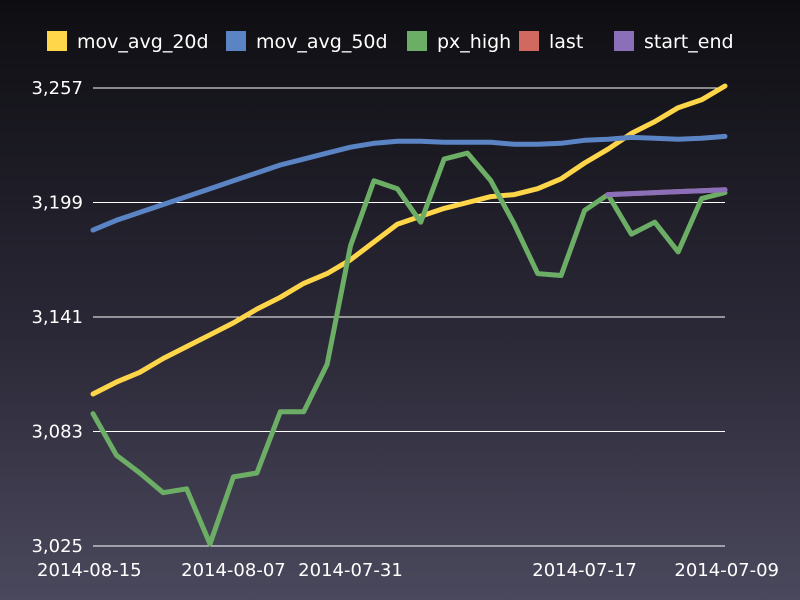 This screenshot has width=800, height=600. What do you see at coordinates (57, 203) in the screenshot?
I see `y-tick-label: 3,199` at bounding box center [57, 203].